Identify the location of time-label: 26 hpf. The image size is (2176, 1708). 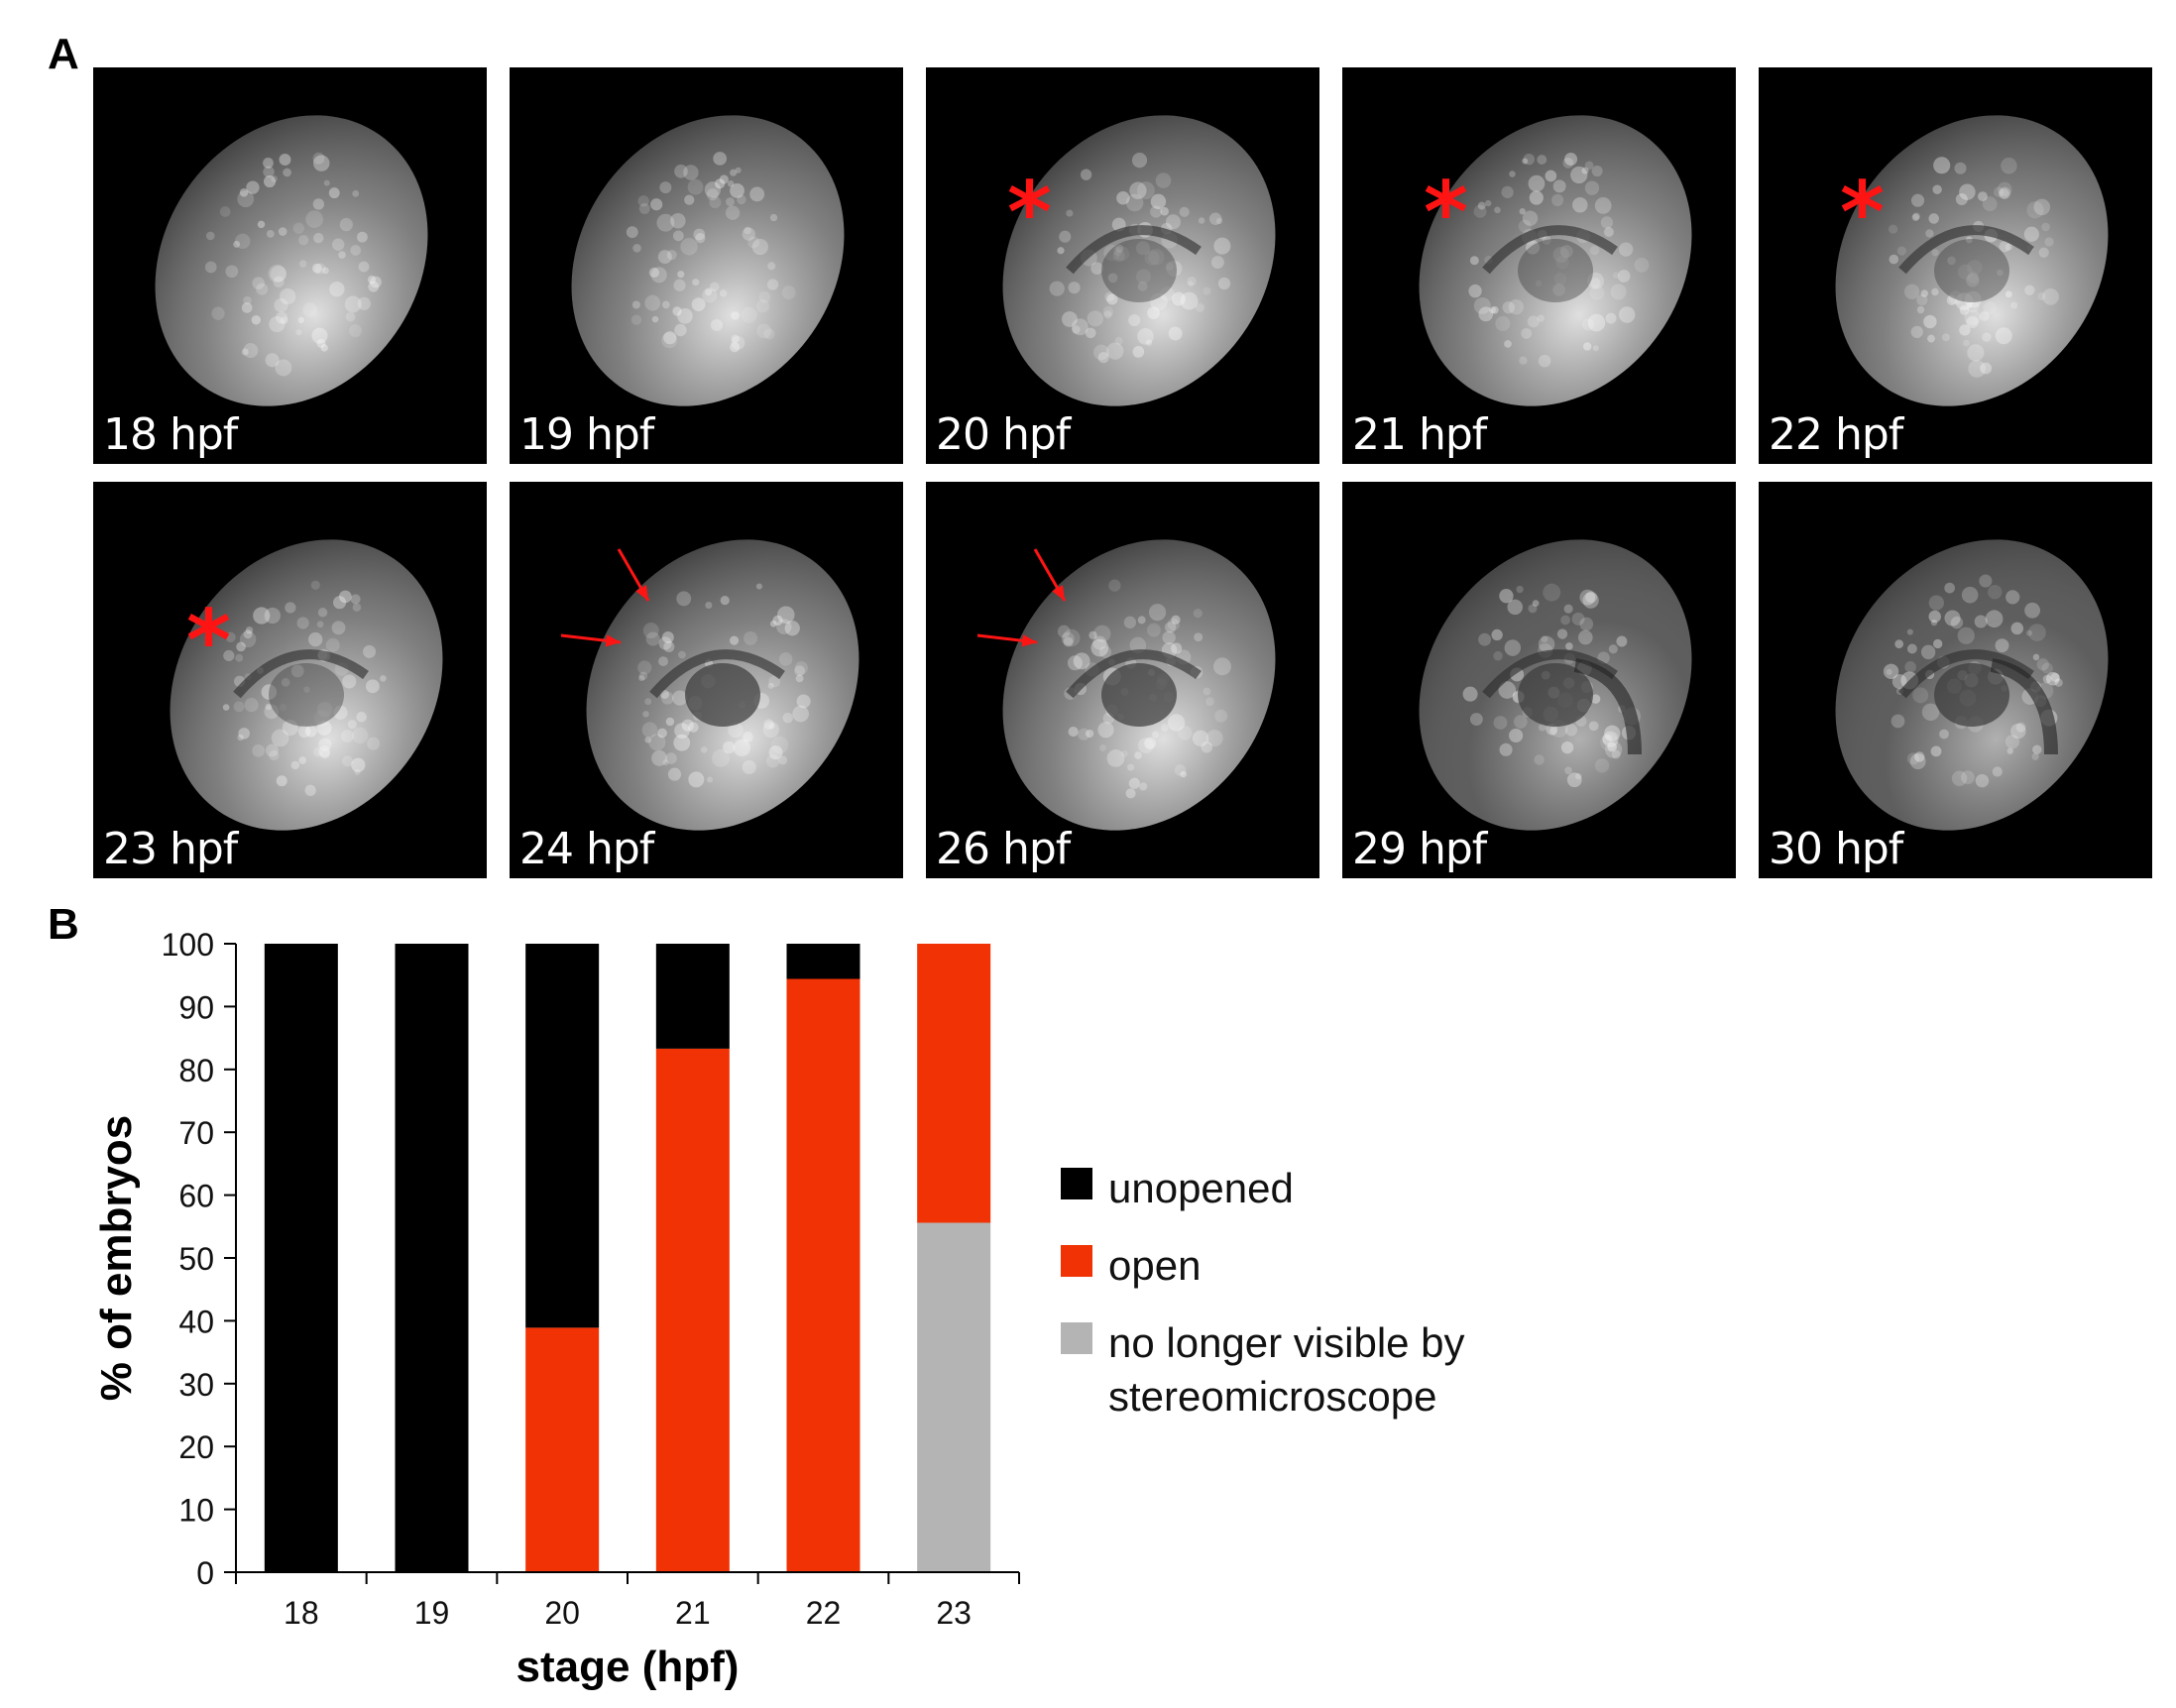
(1003, 849).